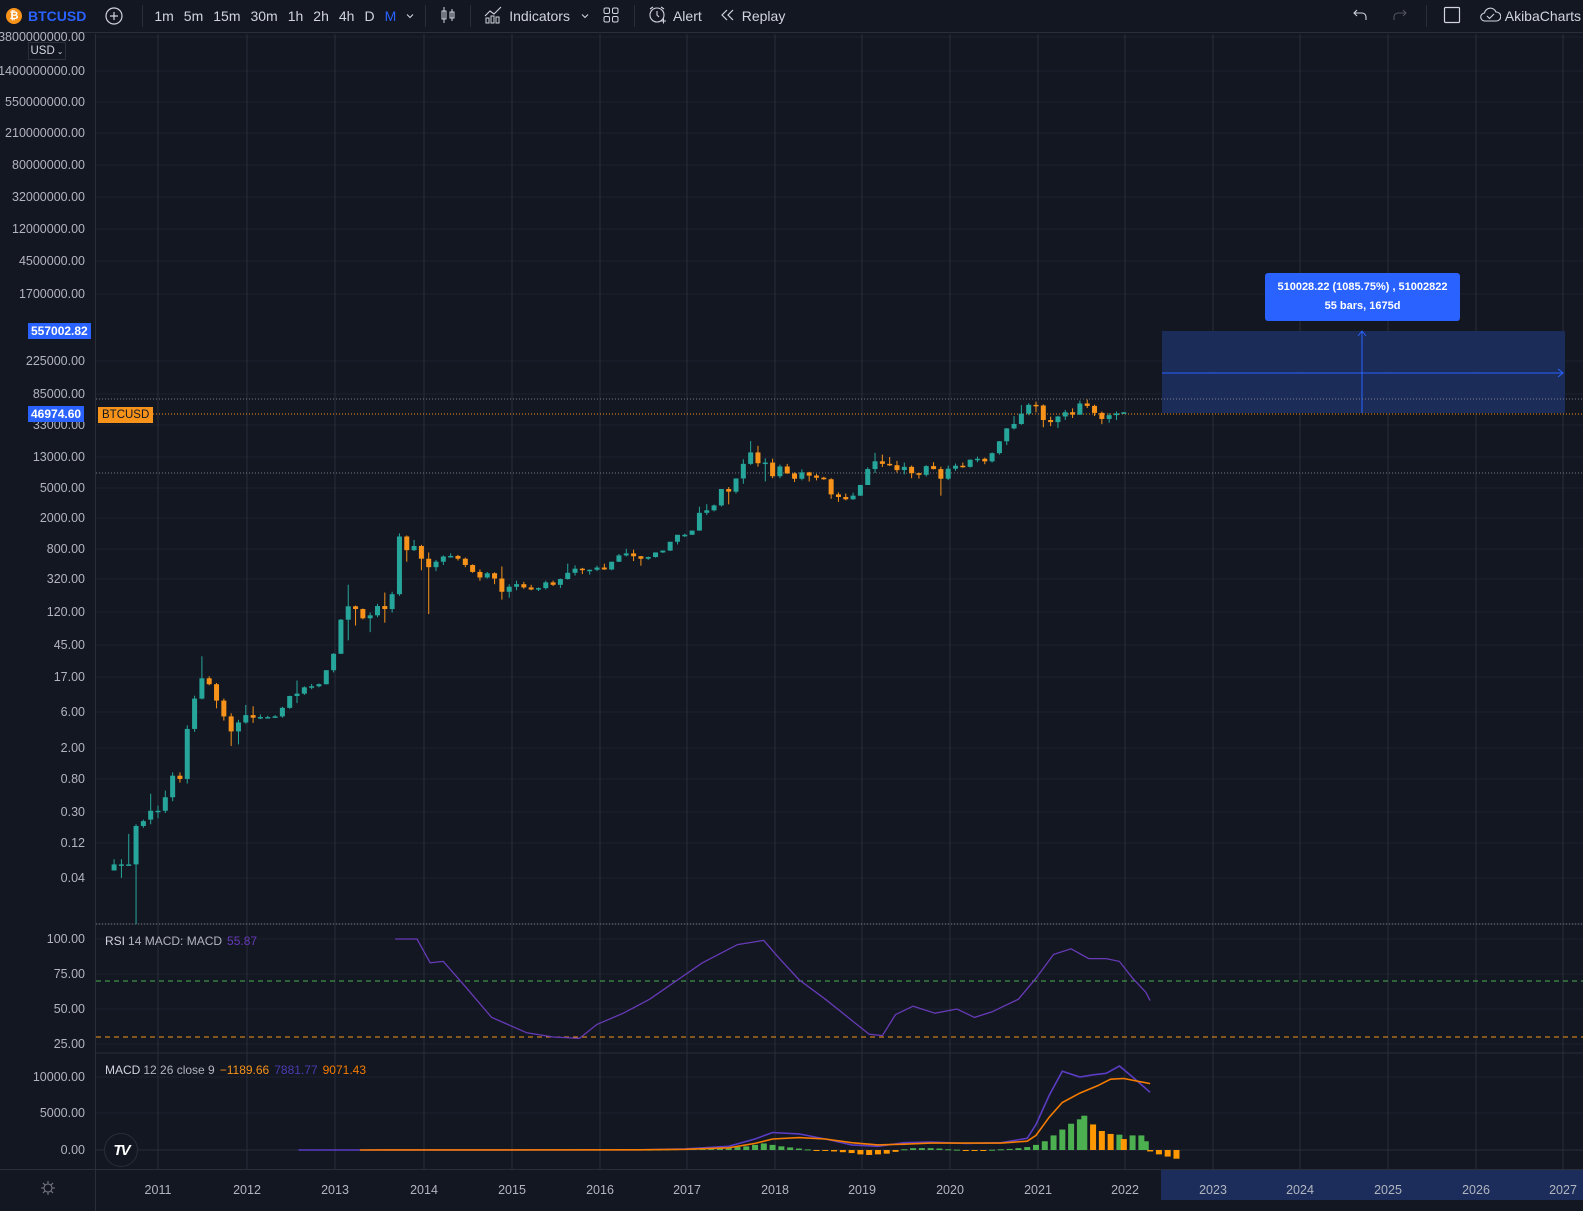 Image resolution: width=1583 pixels, height=1211 pixels. I want to click on add-symbol-button, so click(114, 16).